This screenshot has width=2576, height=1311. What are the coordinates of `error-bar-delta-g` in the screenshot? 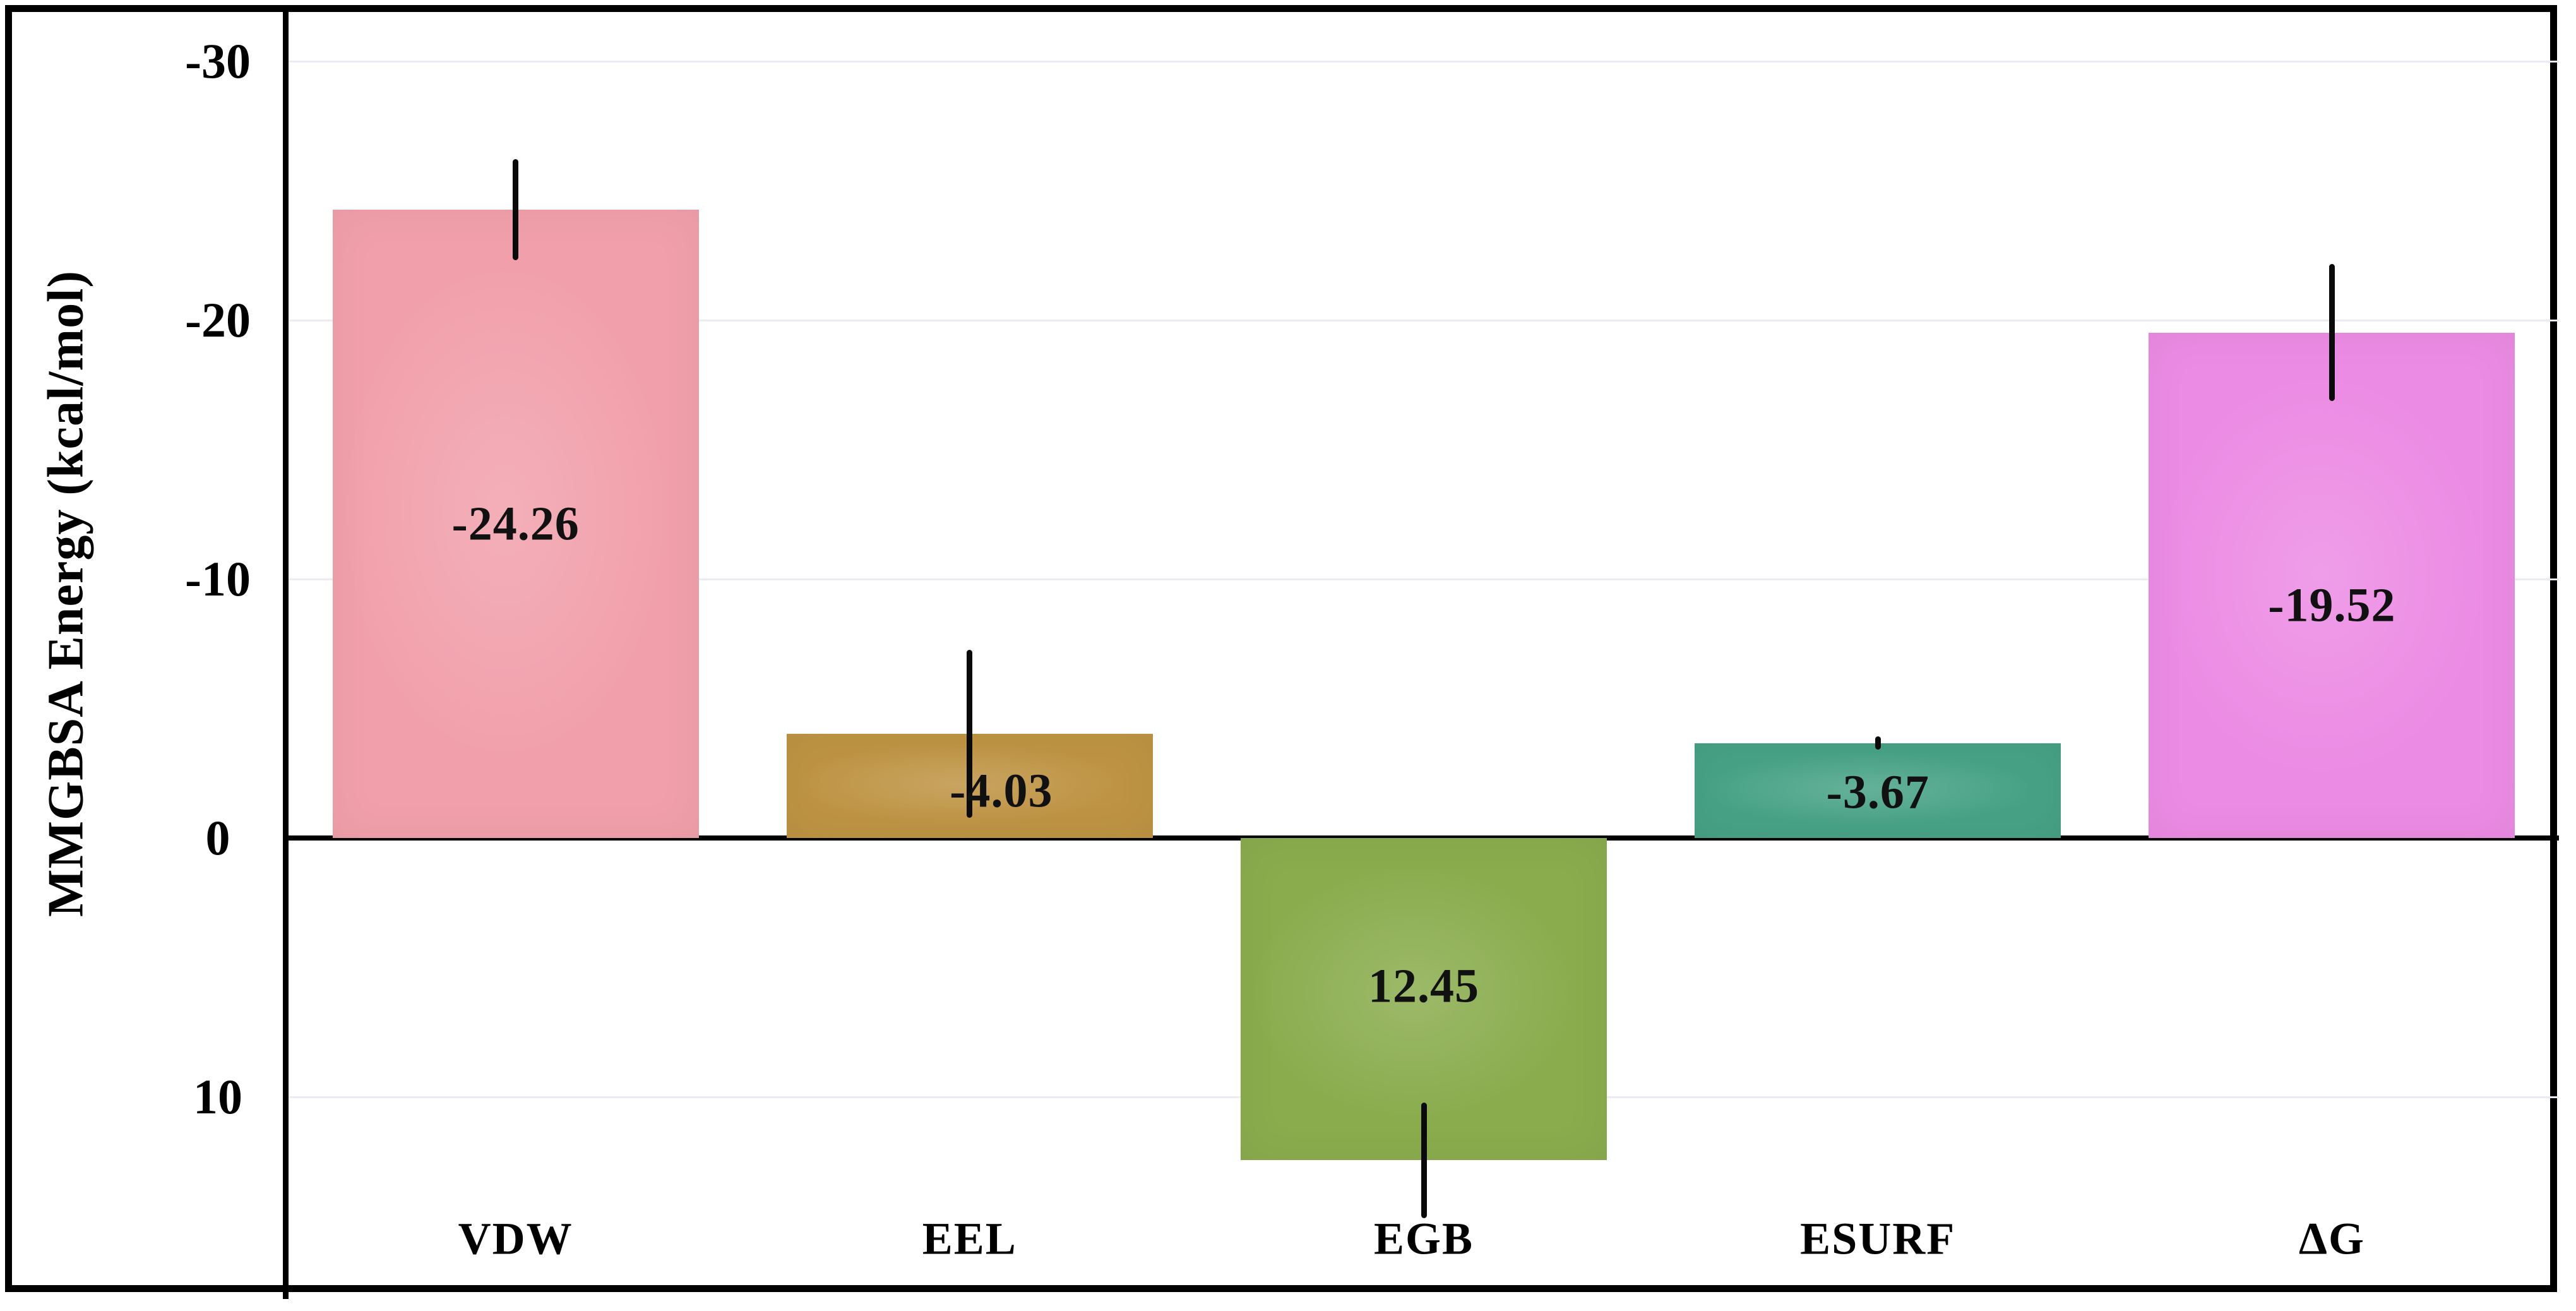 It's located at (2332, 333).